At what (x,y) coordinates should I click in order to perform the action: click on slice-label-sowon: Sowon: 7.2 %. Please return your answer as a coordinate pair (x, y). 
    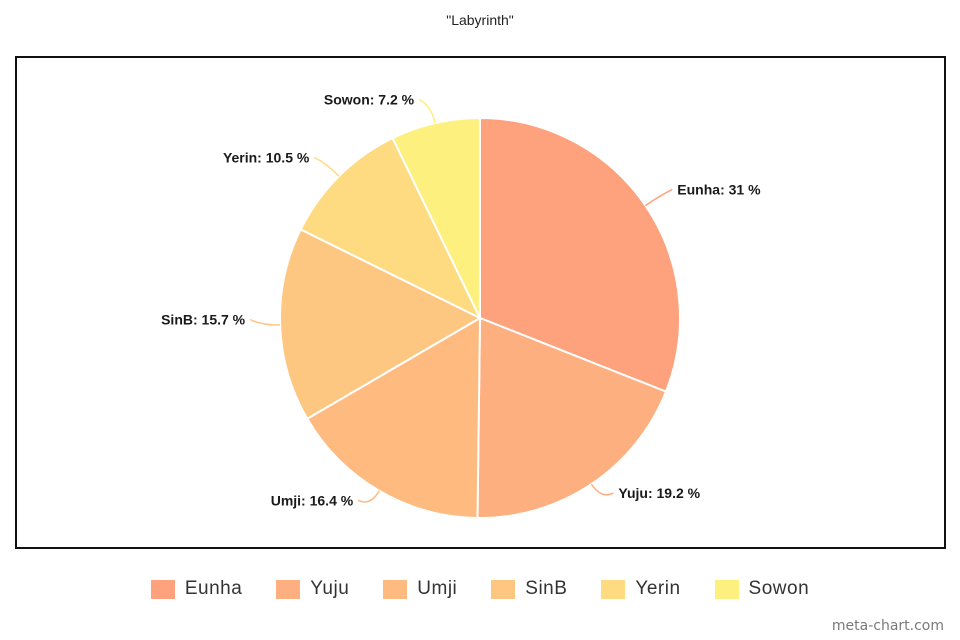
    Looking at the image, I should click on (369, 100).